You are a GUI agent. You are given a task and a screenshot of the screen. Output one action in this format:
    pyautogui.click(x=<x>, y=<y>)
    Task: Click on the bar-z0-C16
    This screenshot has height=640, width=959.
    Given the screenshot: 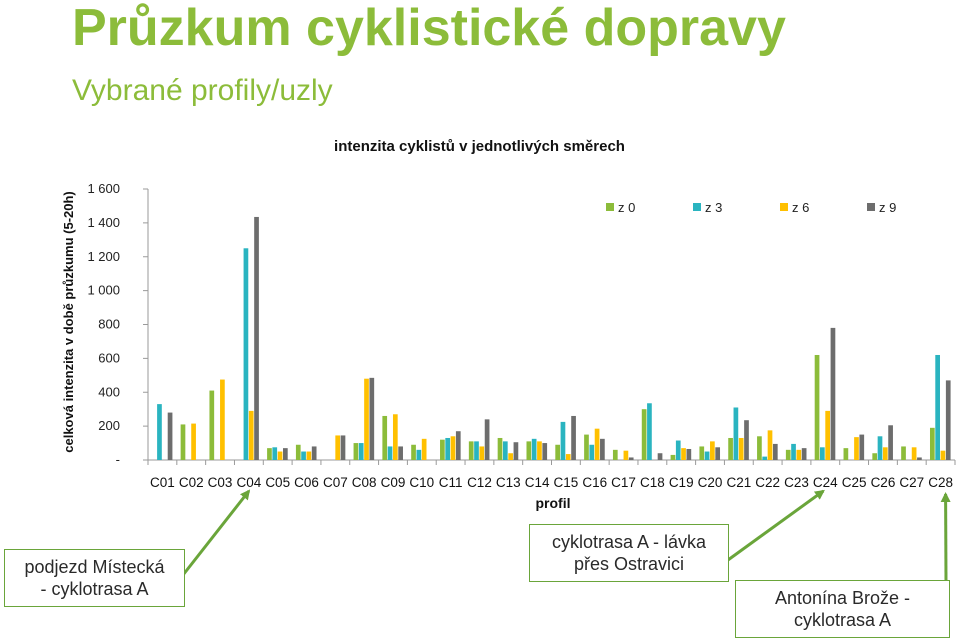 What is the action you would take?
    pyautogui.click(x=586, y=447)
    